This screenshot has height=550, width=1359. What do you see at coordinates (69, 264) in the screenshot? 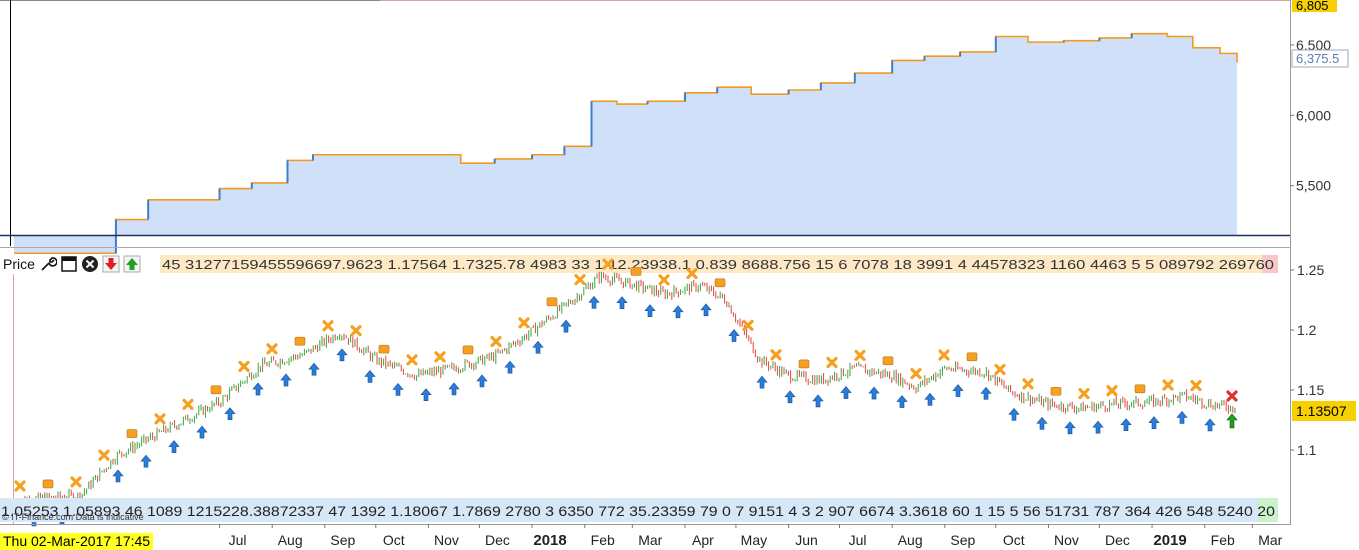
I see `window-icon` at bounding box center [69, 264].